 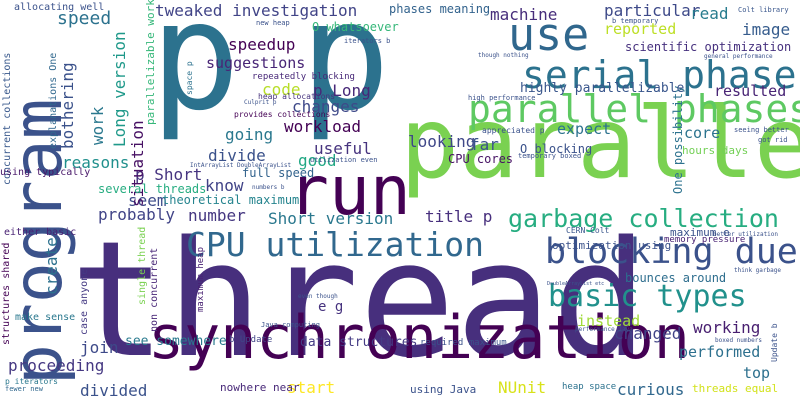 I want to click on word-cloud-word: Update b, so click(x=774, y=342).